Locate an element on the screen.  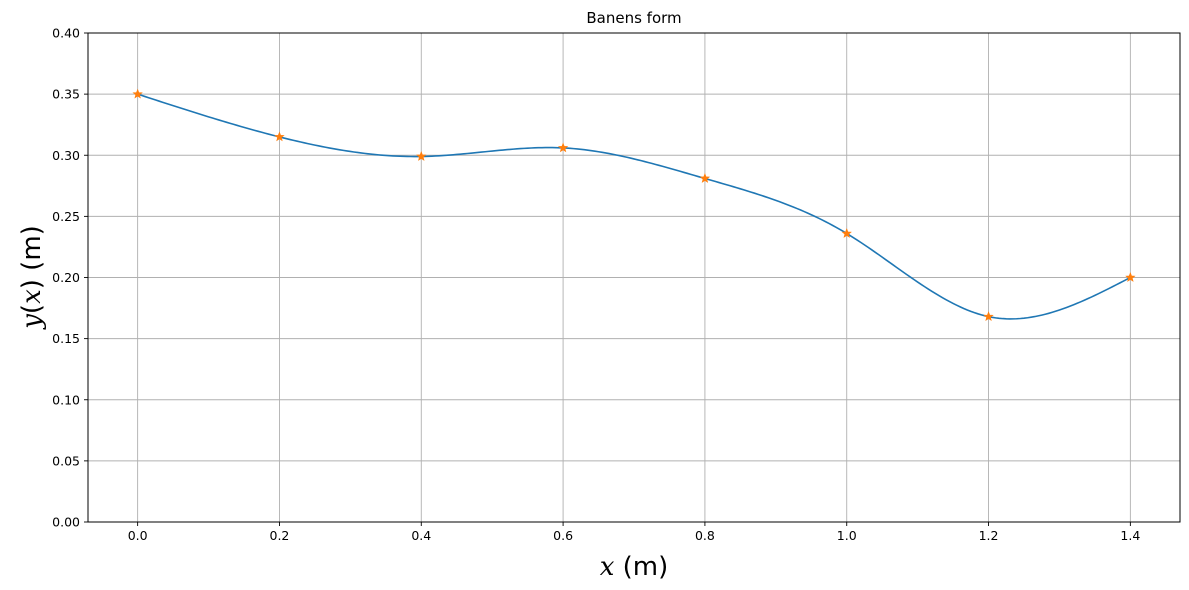
x-axis-label-var: x is located at coordinates (607, 567).